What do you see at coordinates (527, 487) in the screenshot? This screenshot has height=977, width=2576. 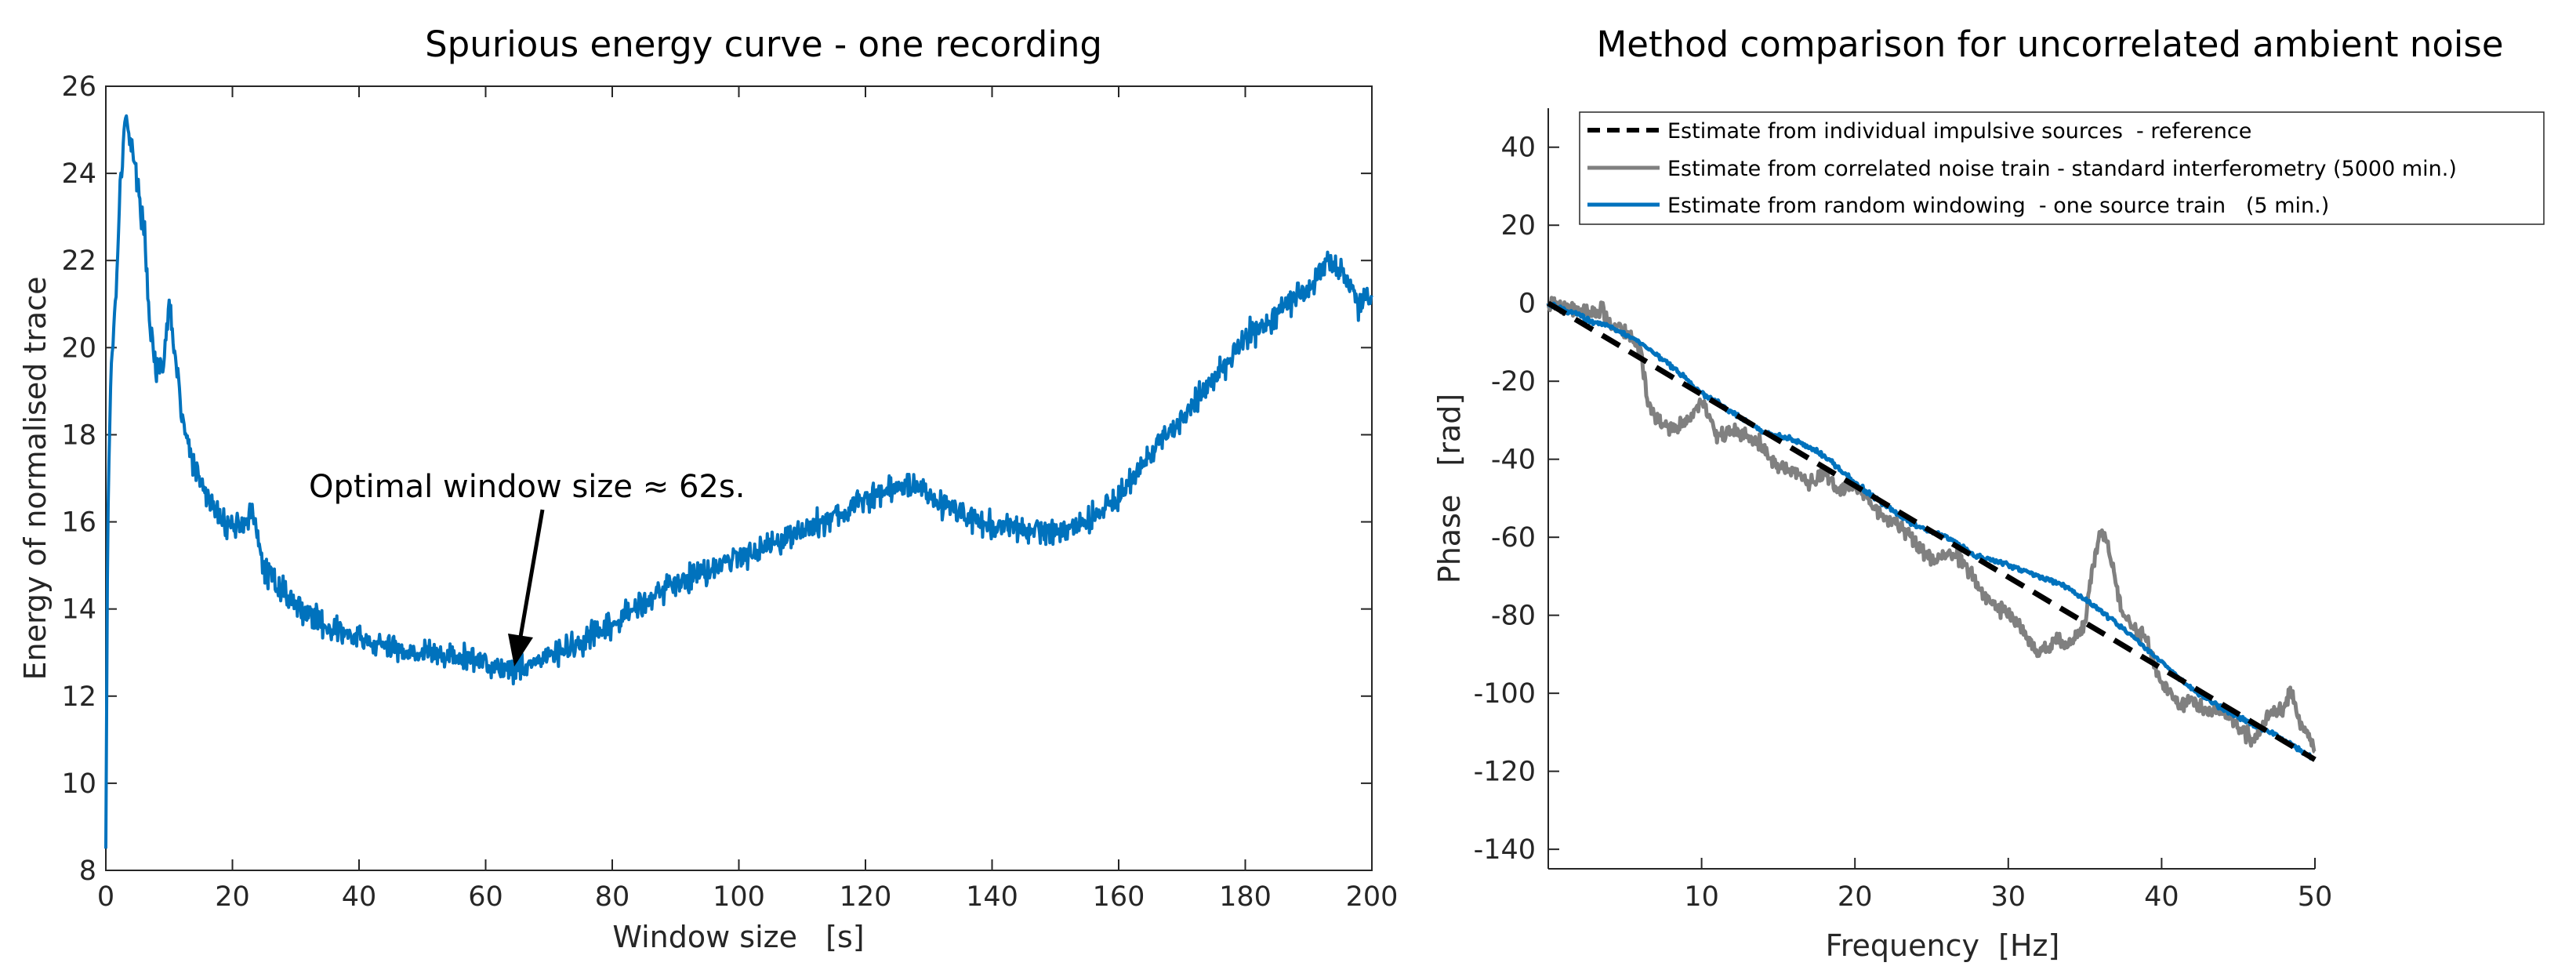 I see `optimal-window-annotation: Optimal window size ≈ 62s.` at bounding box center [527, 487].